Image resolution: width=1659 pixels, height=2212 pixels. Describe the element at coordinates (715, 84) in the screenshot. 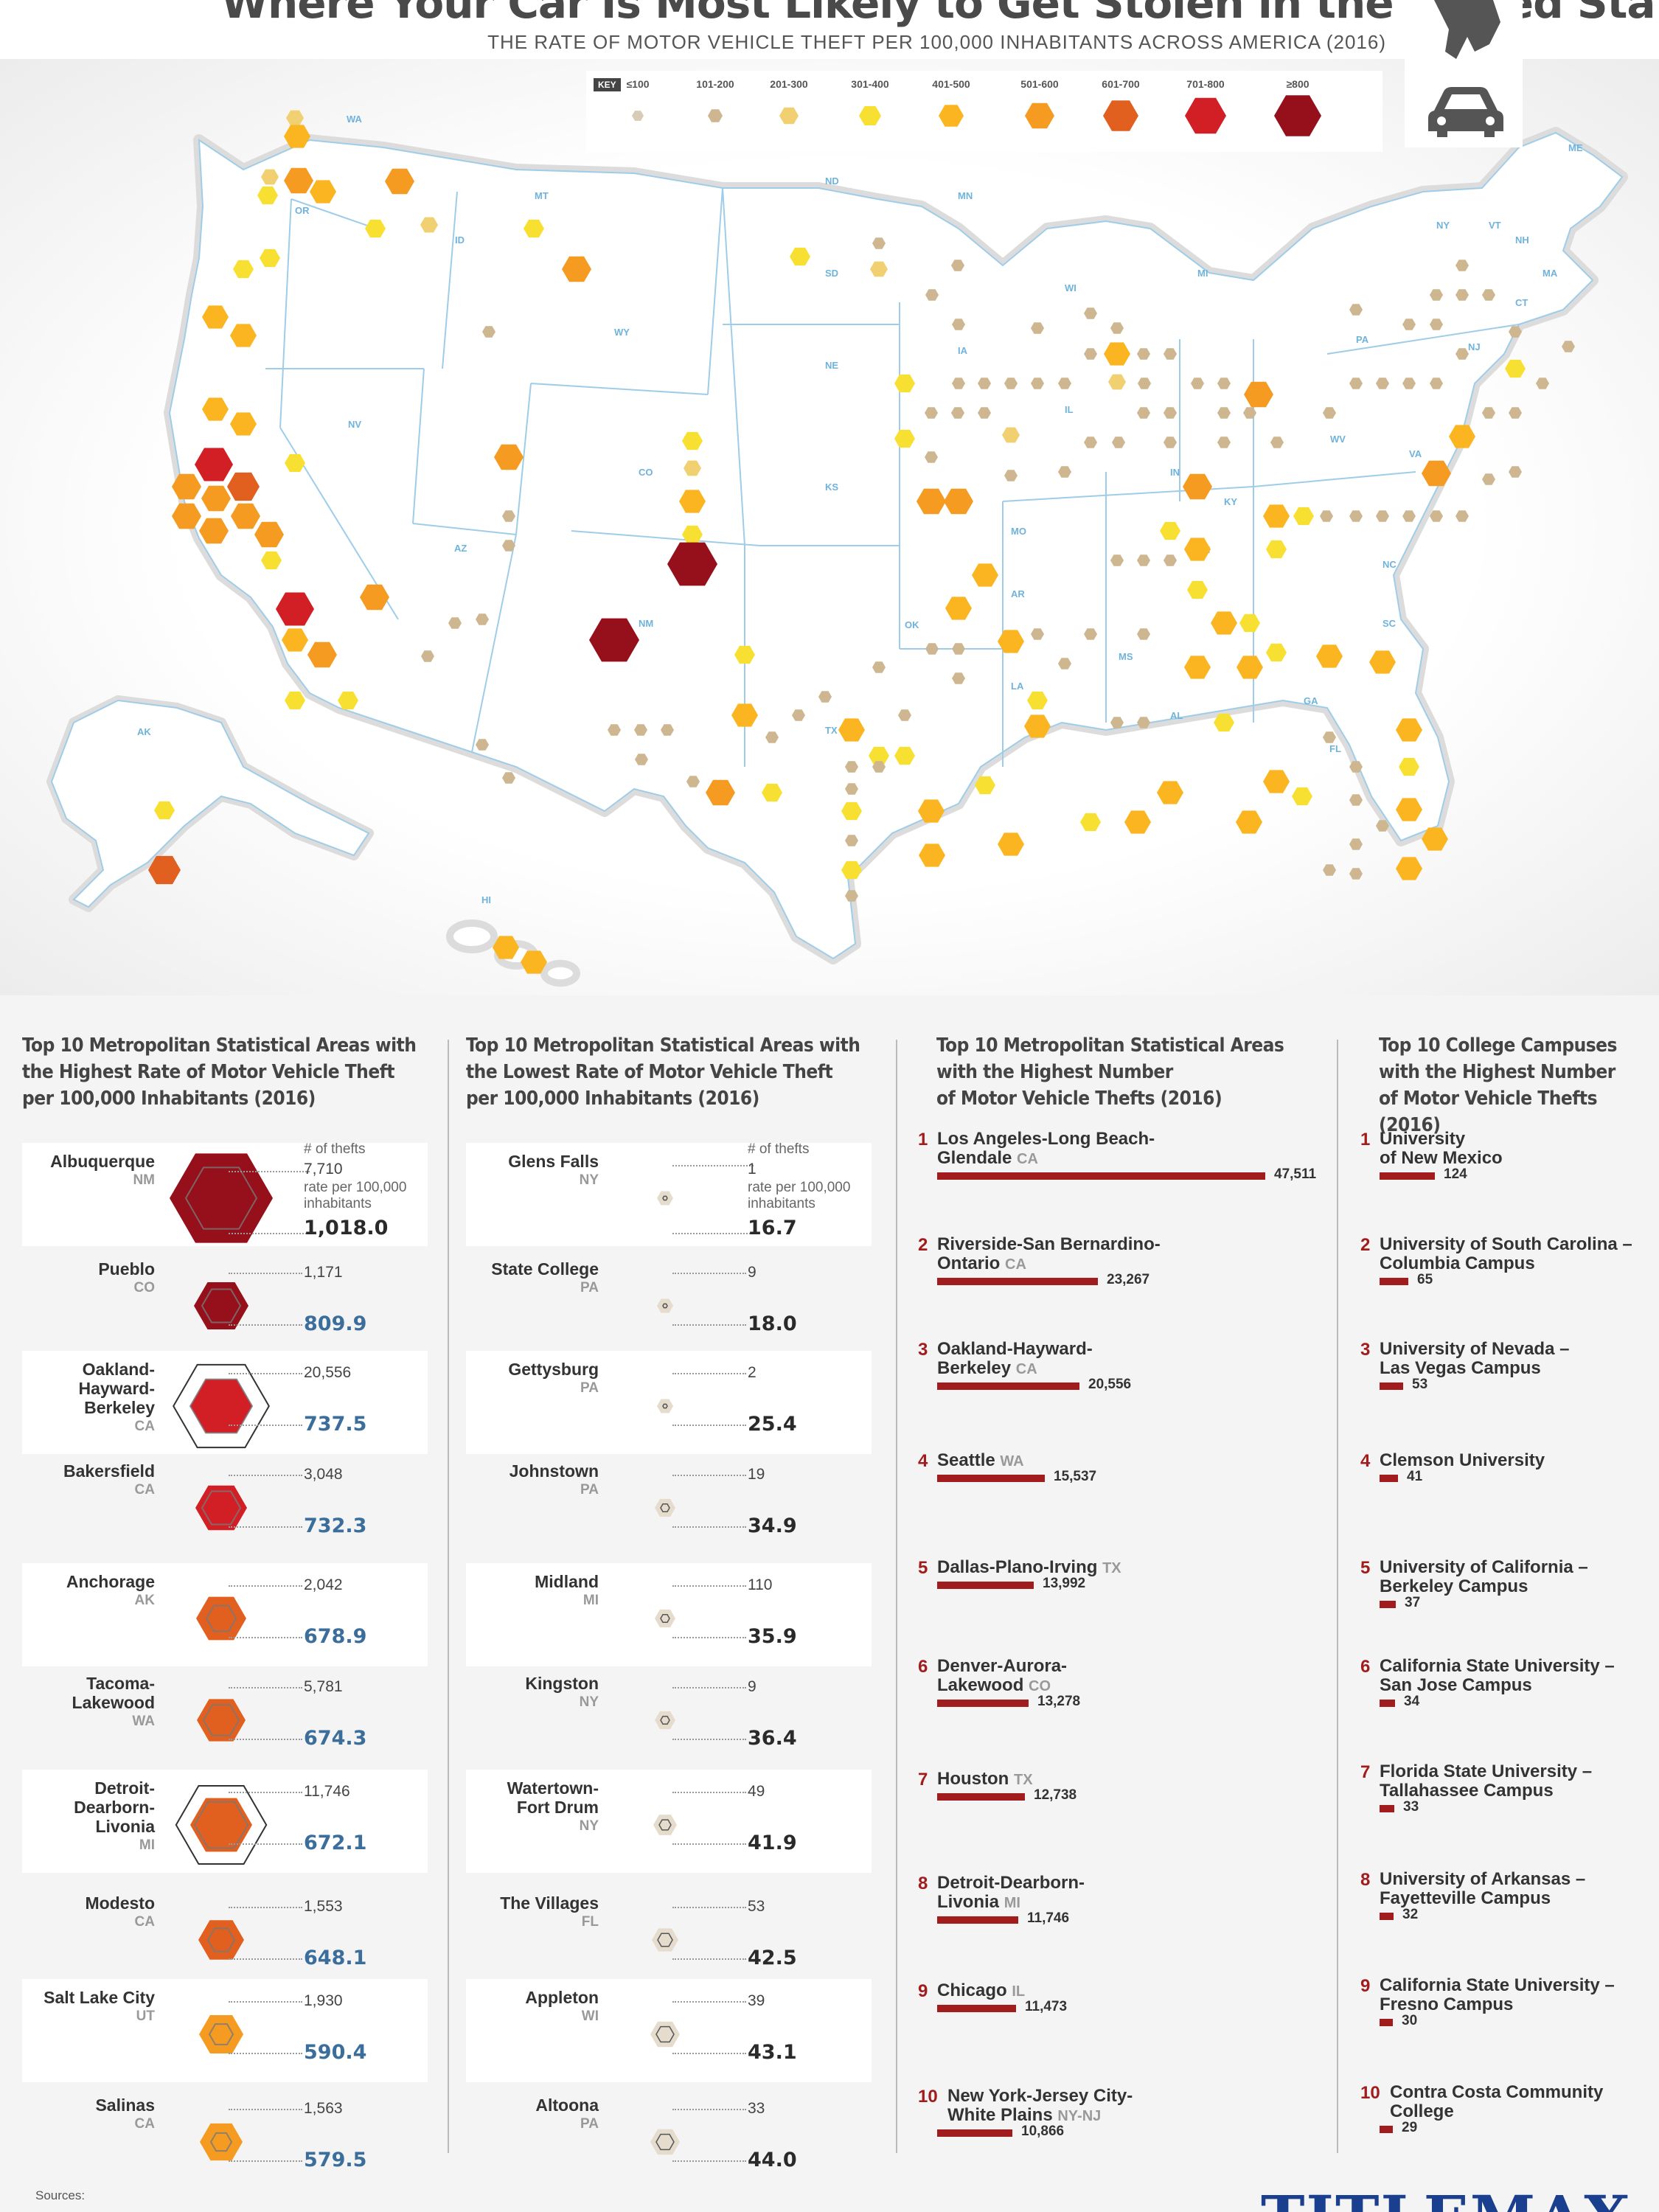

I see `legend-label: 101-200` at that location.